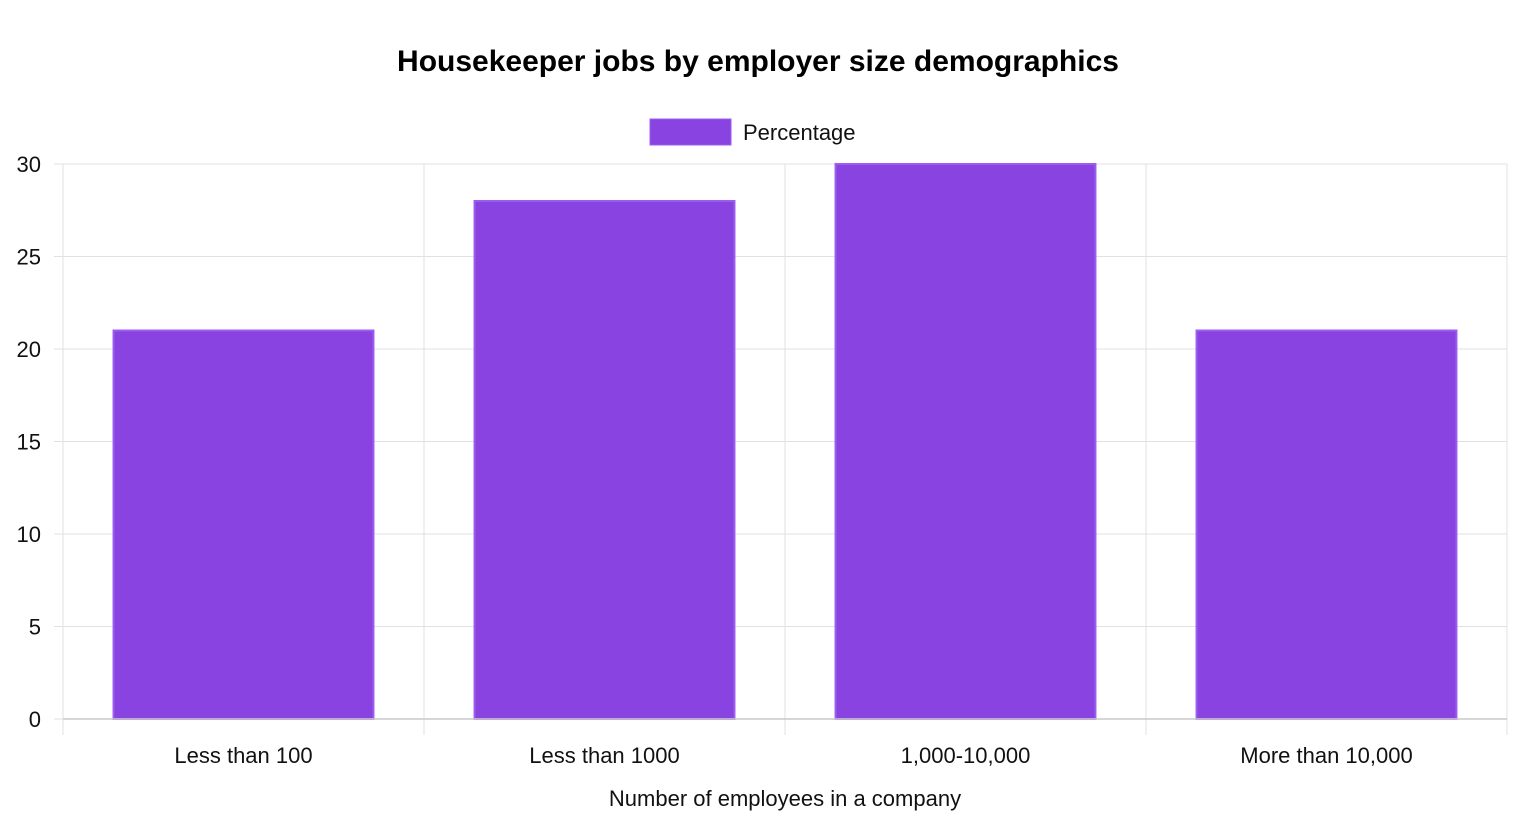  I want to click on y-tick-label: 25, so click(29, 257).